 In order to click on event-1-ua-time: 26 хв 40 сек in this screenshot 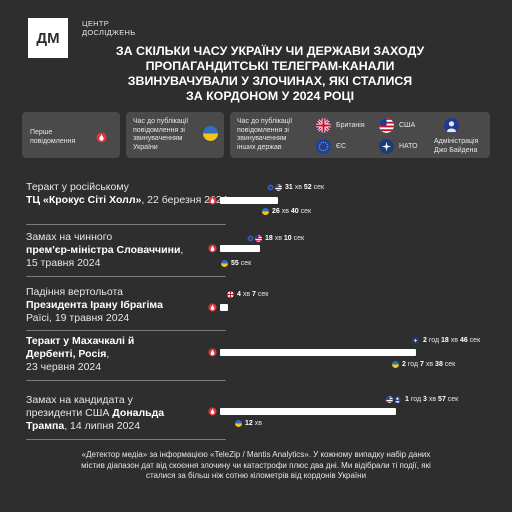, I will do `click(291, 211)`.